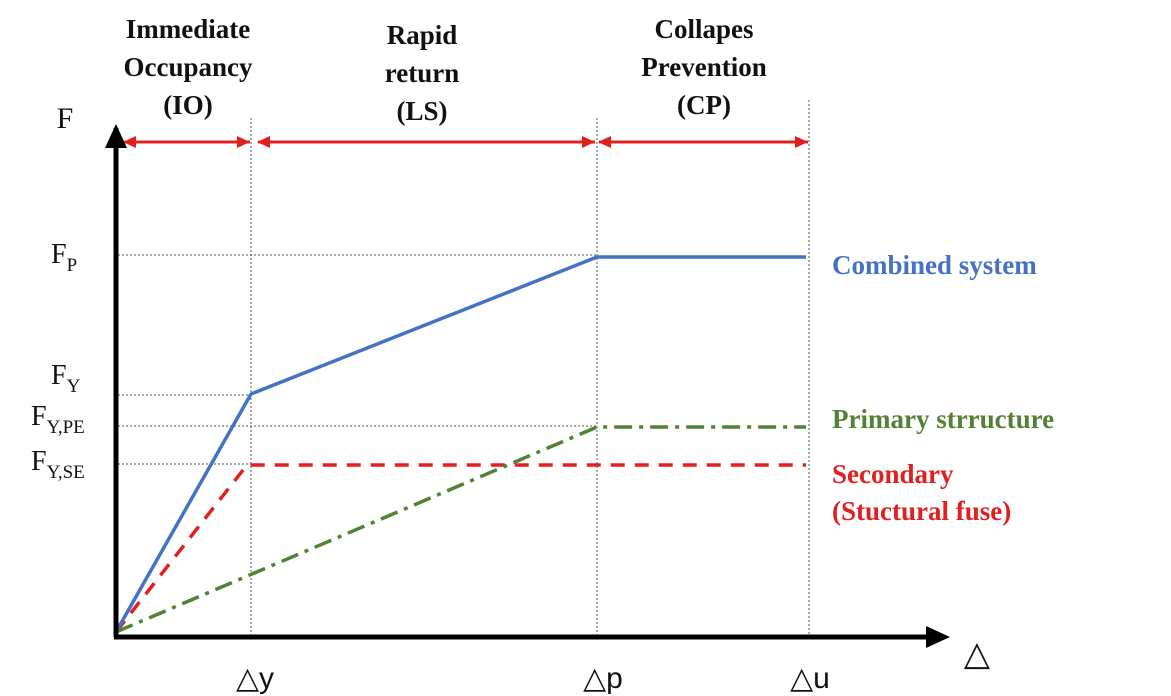  I want to click on zone-ls-line1: Rapid, so click(422, 35).